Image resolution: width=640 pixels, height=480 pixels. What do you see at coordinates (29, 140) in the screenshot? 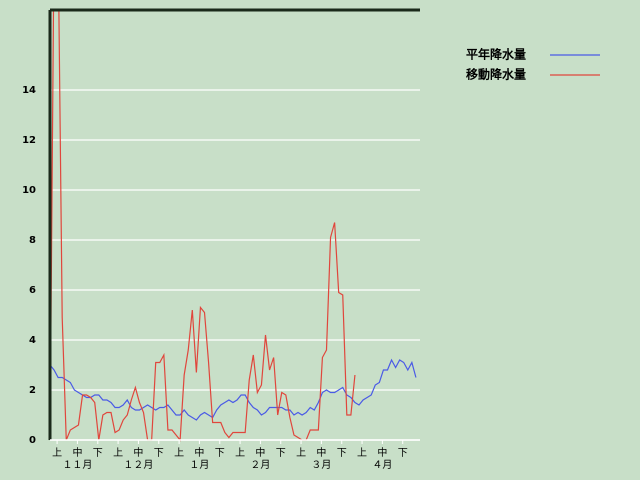
I see `y-tick-label: 12` at bounding box center [29, 140].